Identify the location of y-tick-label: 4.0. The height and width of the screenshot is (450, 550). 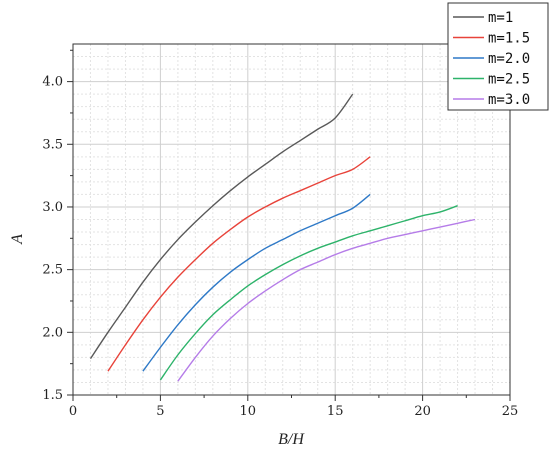
(52, 82).